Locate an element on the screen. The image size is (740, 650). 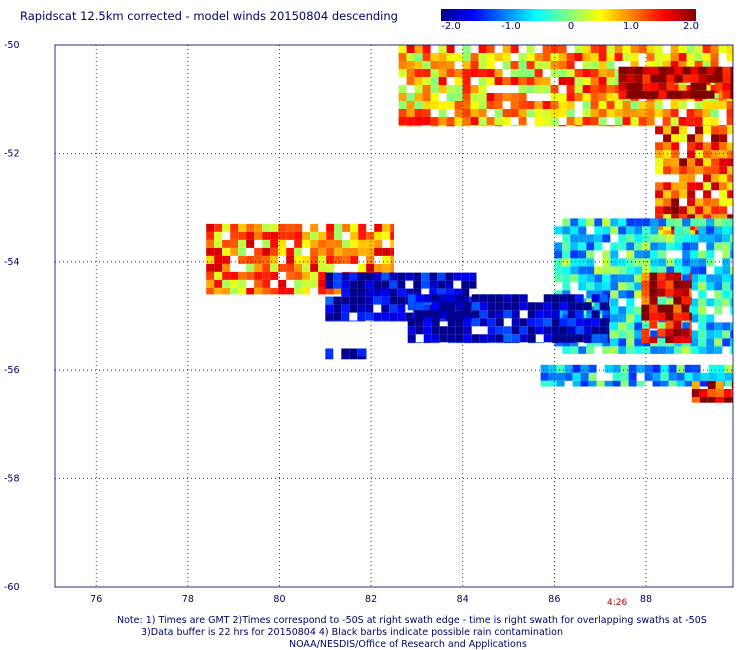
y-tick-label: -54 is located at coordinates (12, 262).